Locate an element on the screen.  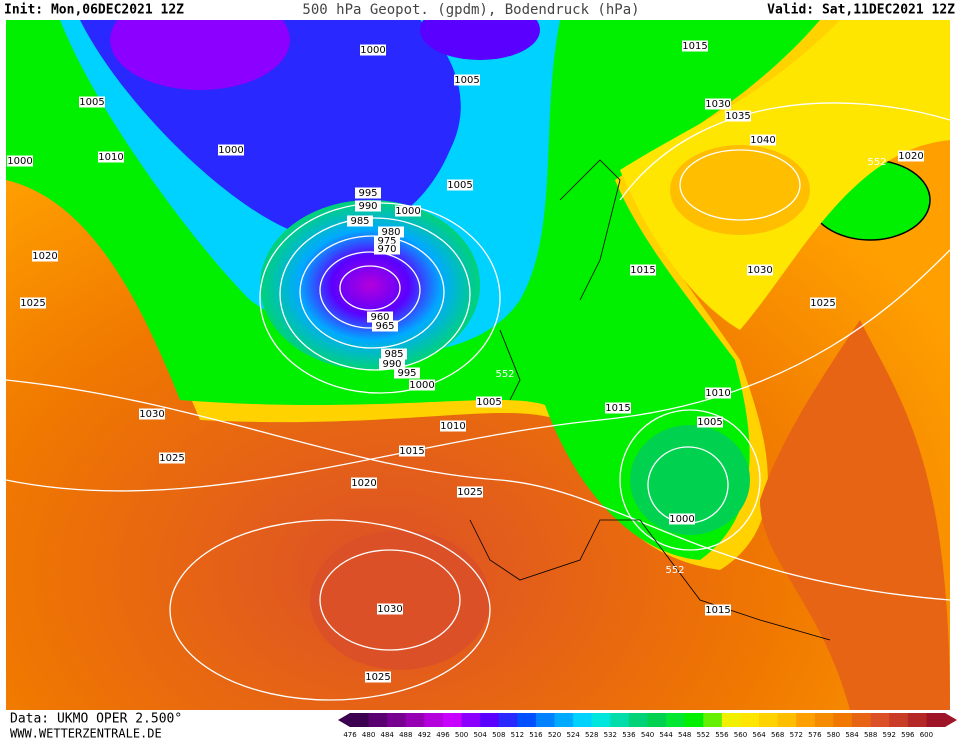
colorbar-label: 532 is located at coordinates (610, 735).